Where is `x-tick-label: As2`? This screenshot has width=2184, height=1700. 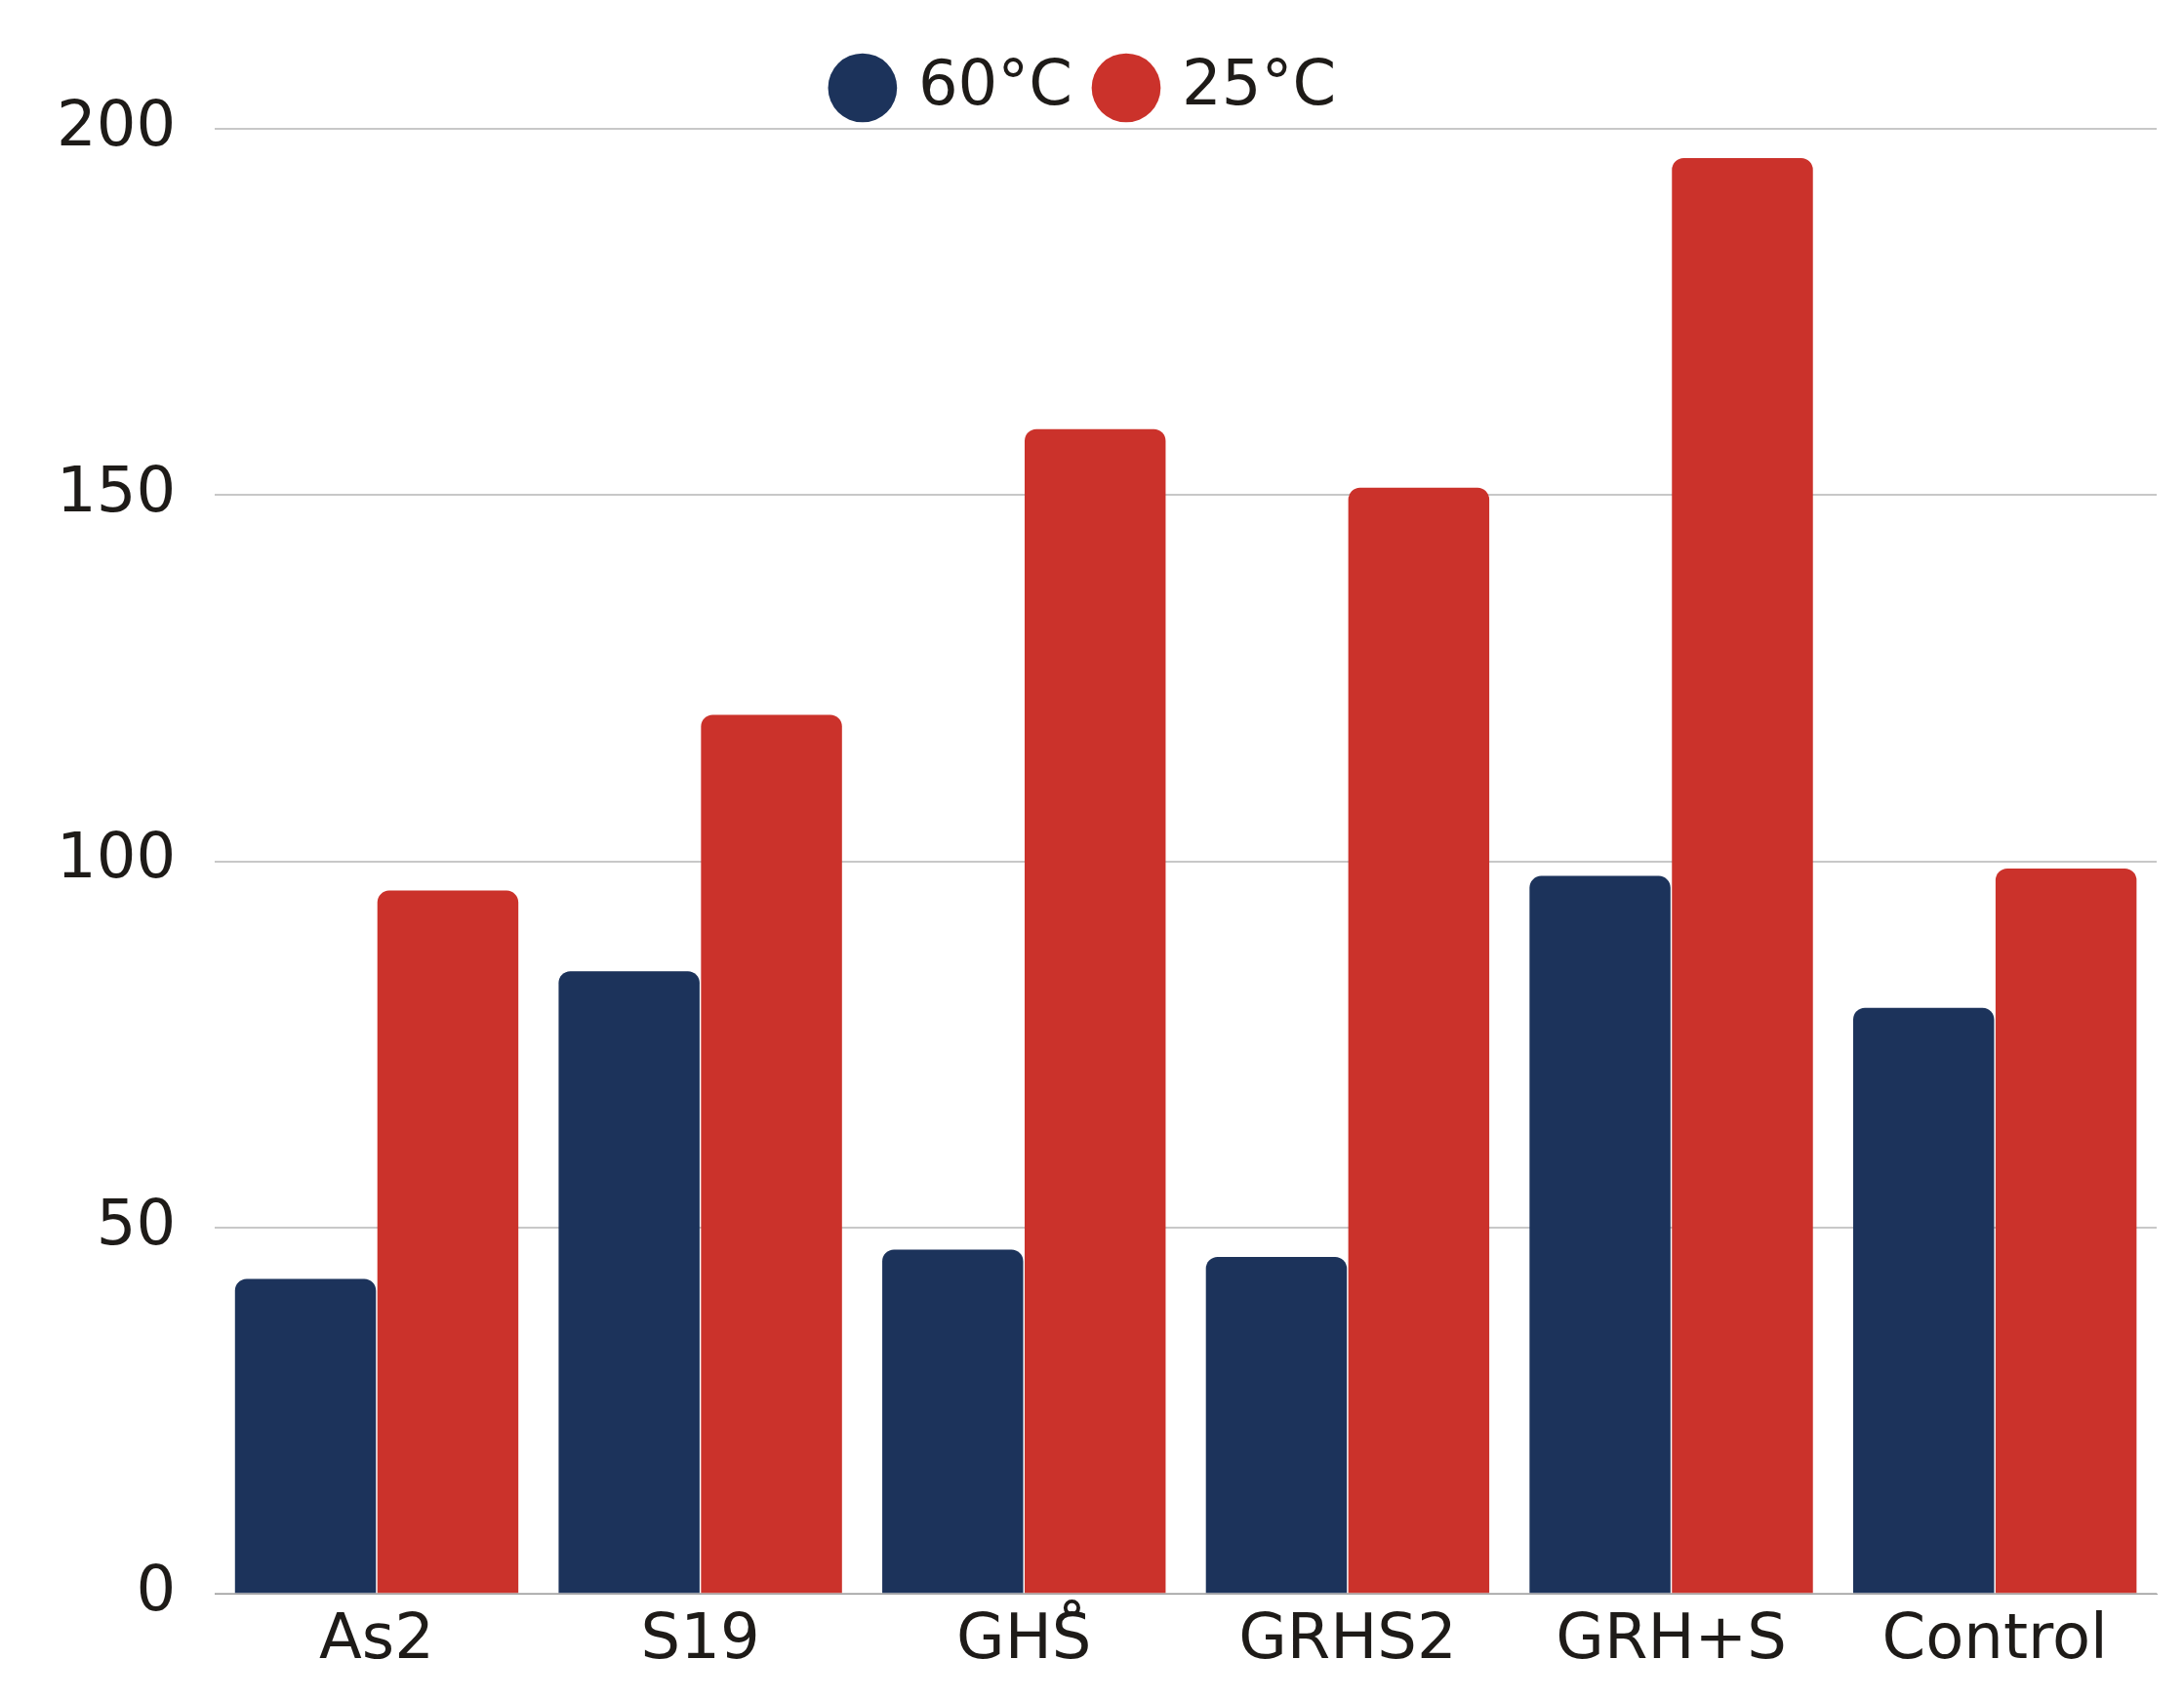 x-tick-label: As2 is located at coordinates (376, 1637).